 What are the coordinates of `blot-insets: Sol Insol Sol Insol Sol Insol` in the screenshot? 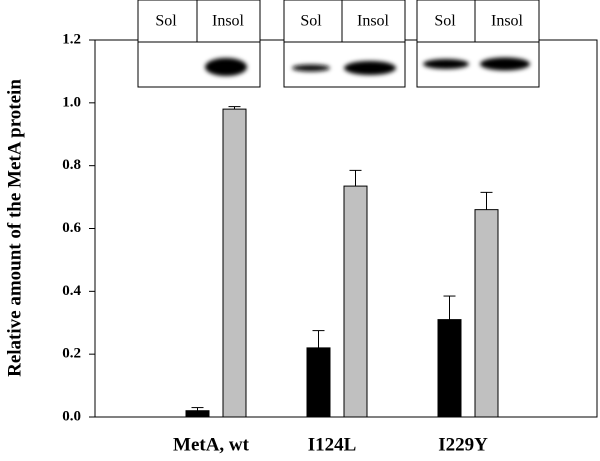 It's located at (338, 44).